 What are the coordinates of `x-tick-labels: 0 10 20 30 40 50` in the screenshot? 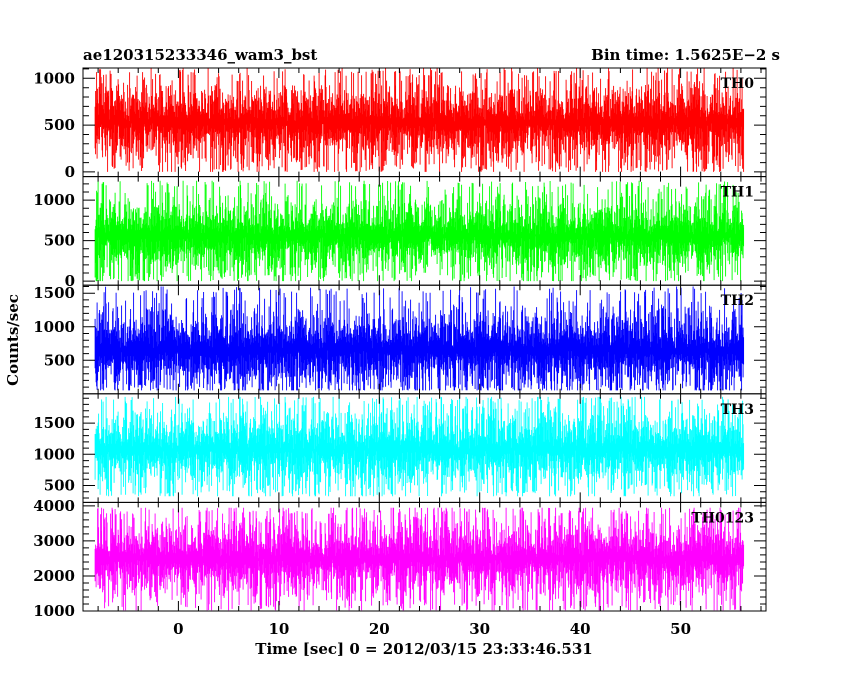 It's located at (432, 629).